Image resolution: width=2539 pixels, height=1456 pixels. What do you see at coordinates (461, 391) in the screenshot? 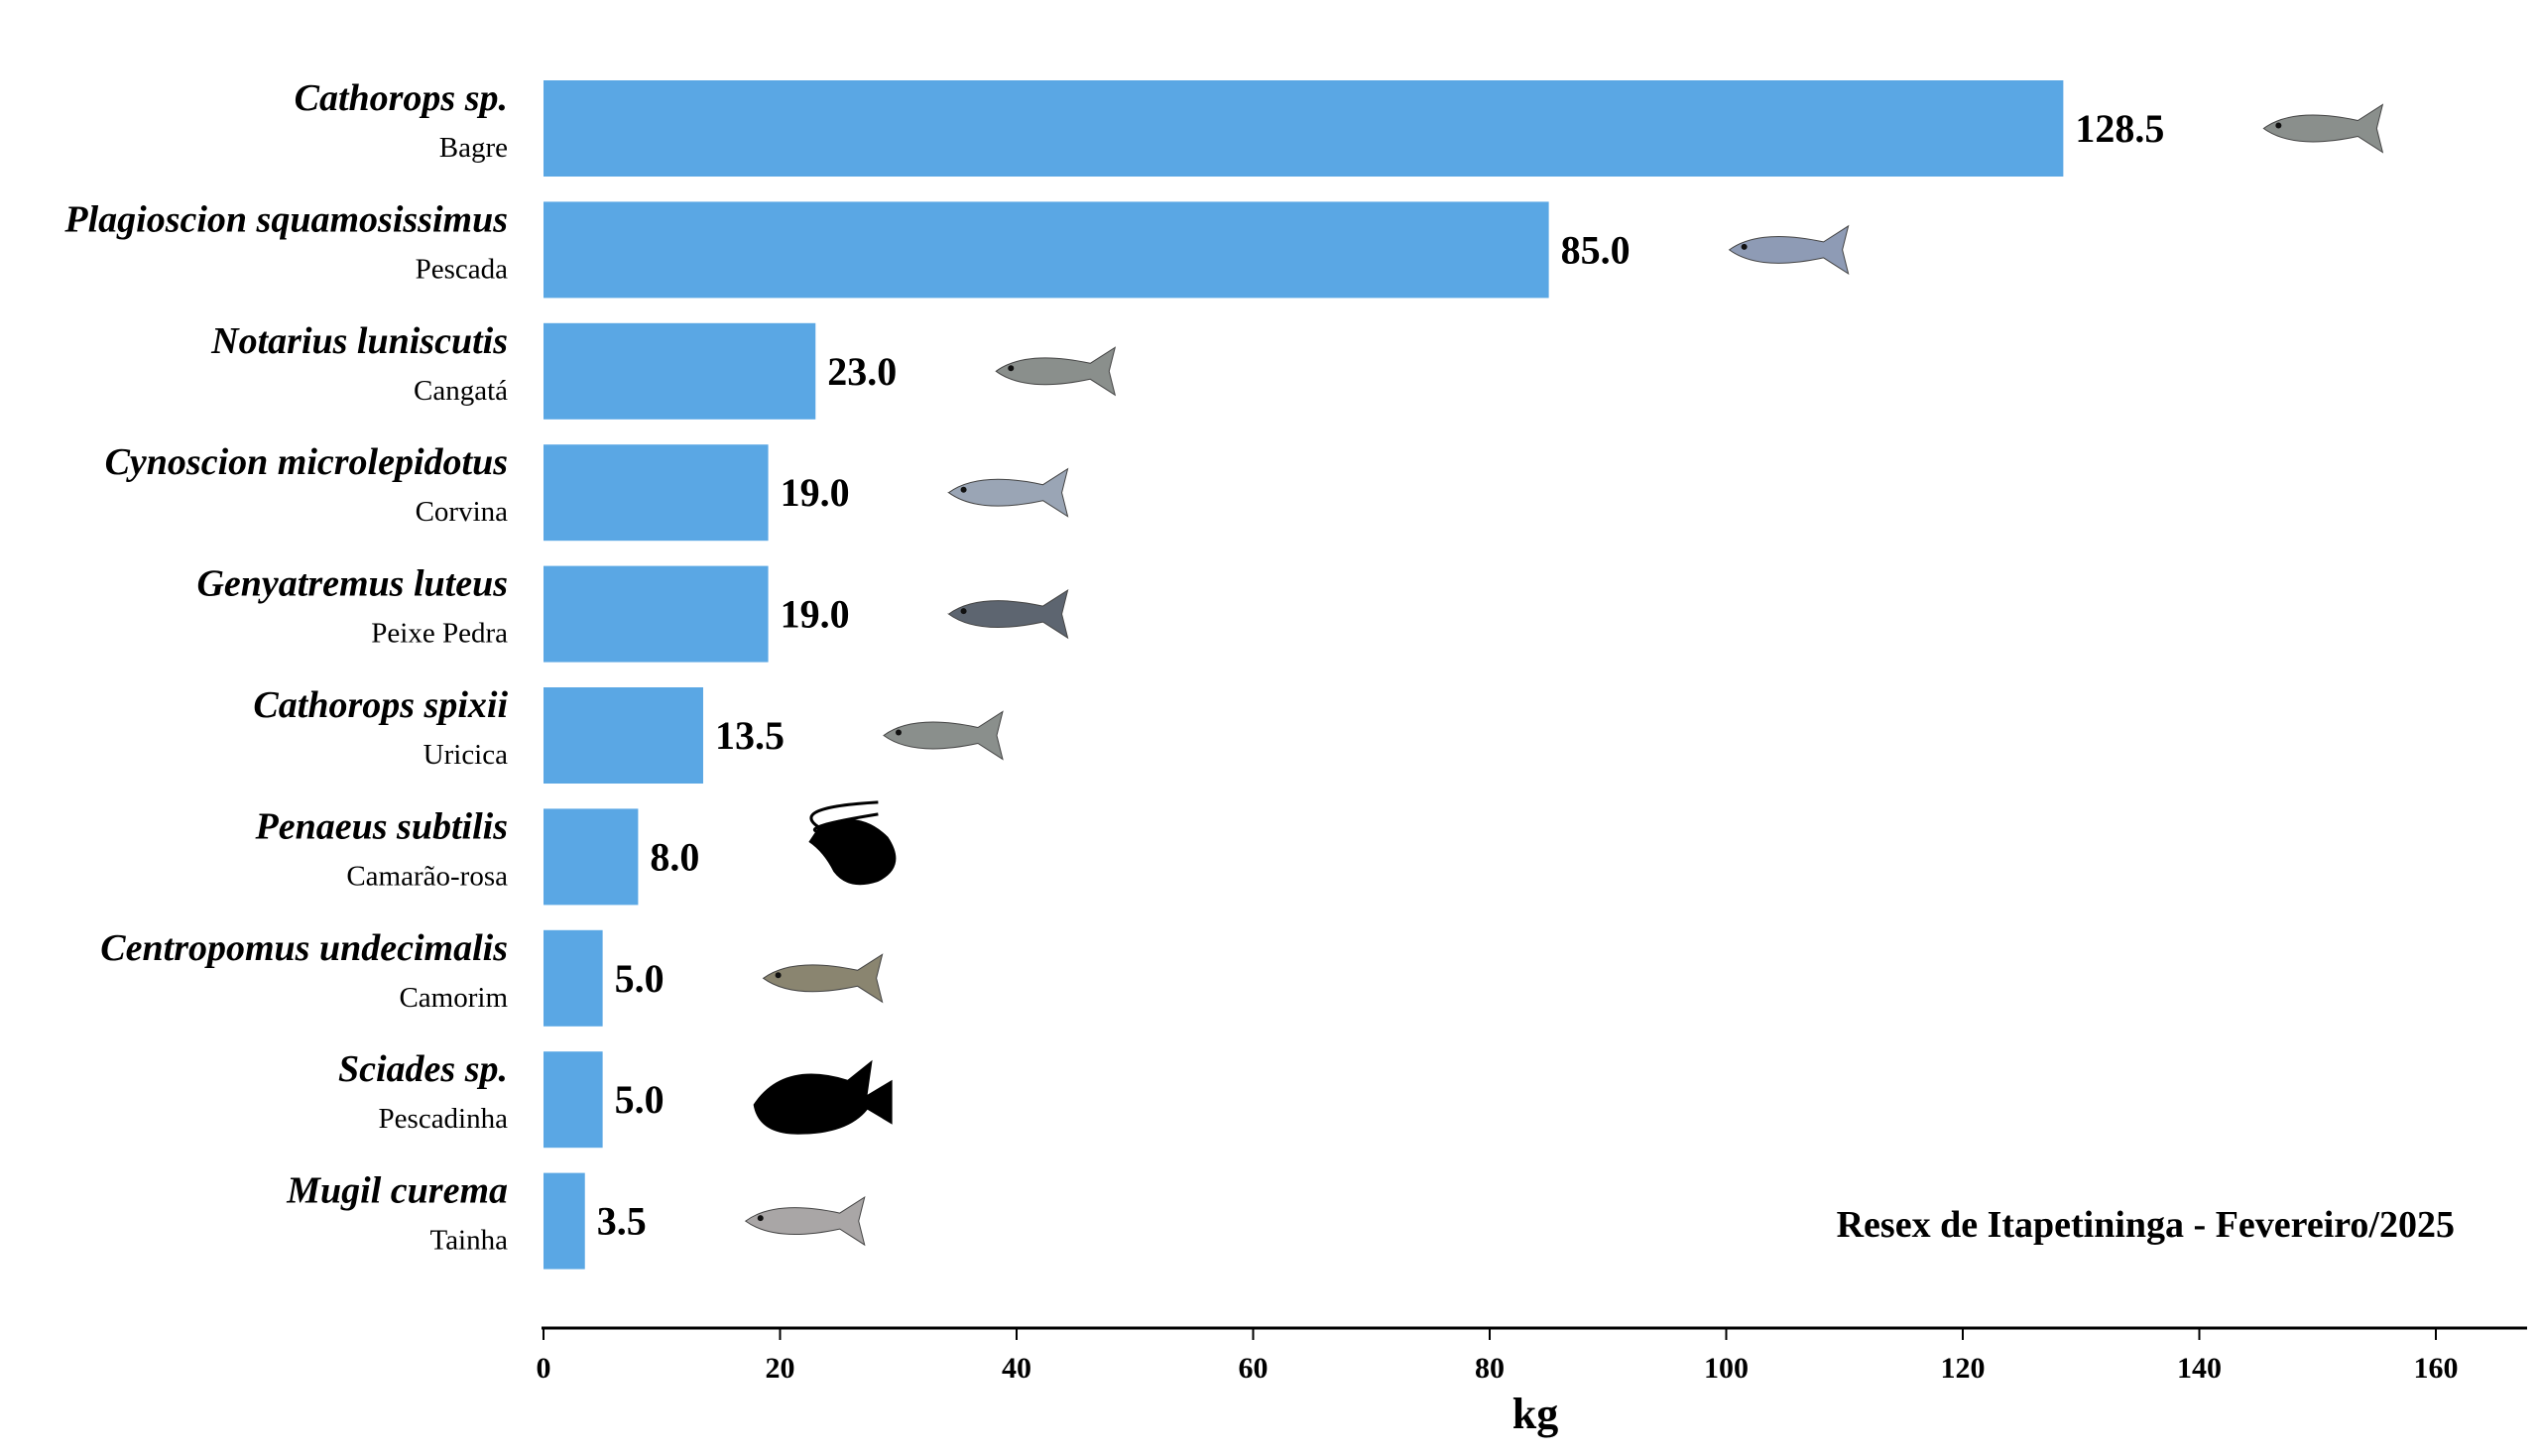
I see `common-name-label: Cangatá` at bounding box center [461, 391].